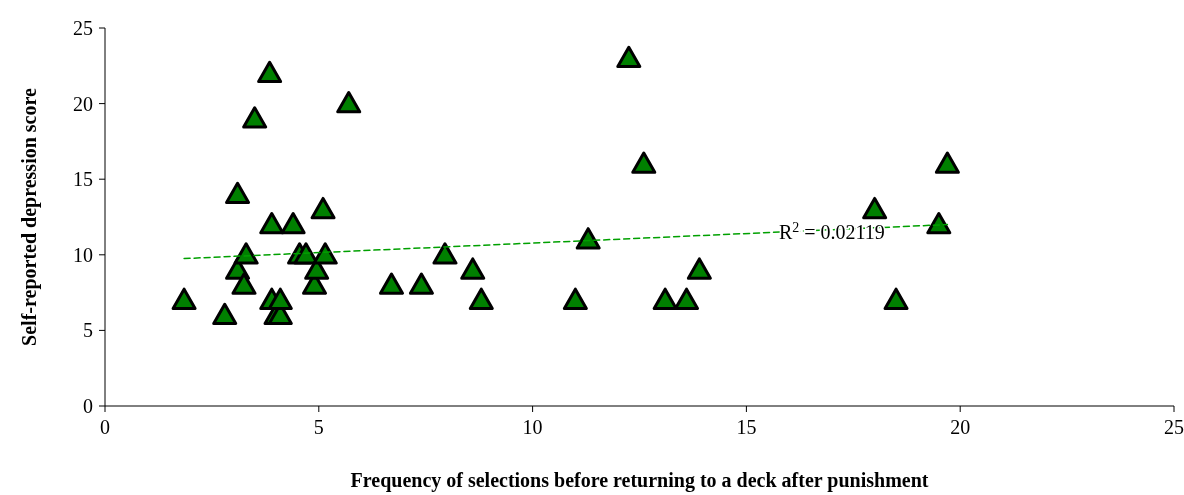  What do you see at coordinates (1174, 427) in the screenshot?
I see `x-tick-label: 25` at bounding box center [1174, 427].